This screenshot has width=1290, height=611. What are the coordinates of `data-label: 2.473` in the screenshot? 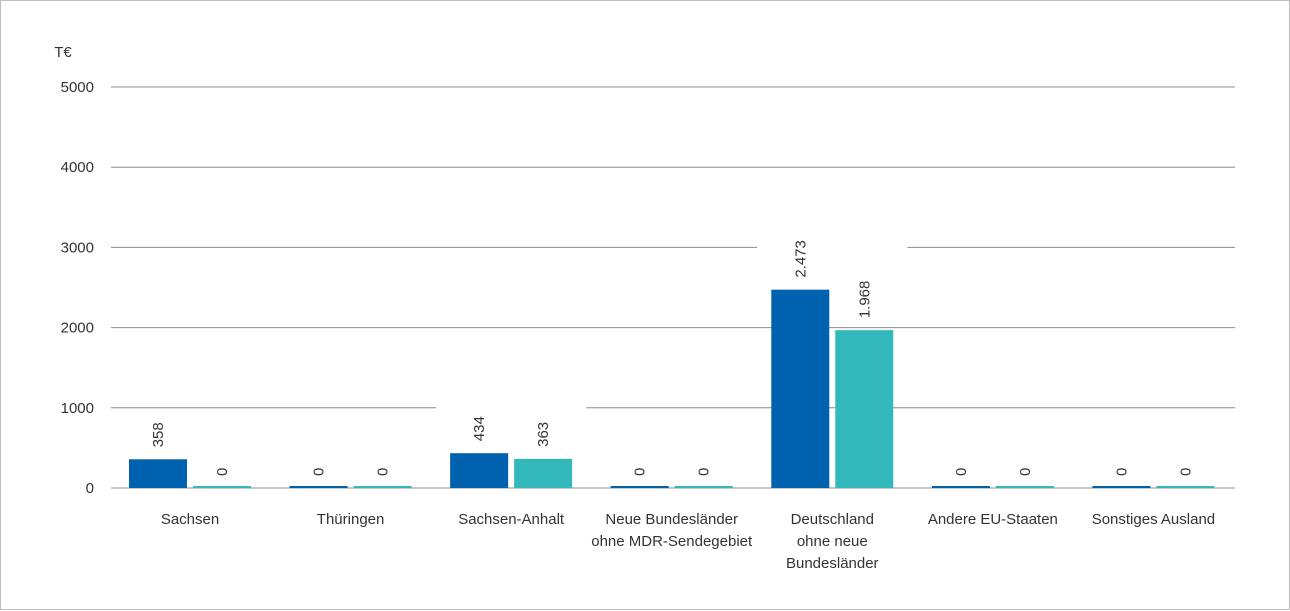 It's located at (800, 259).